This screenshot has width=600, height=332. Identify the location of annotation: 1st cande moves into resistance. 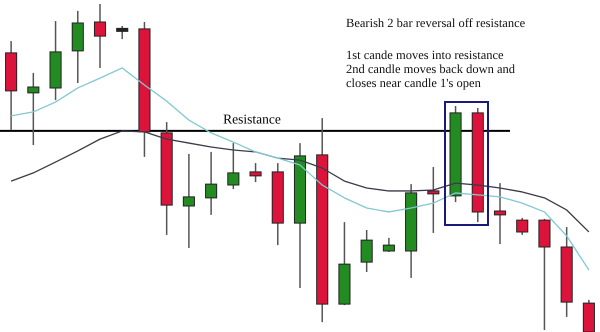
(425, 55).